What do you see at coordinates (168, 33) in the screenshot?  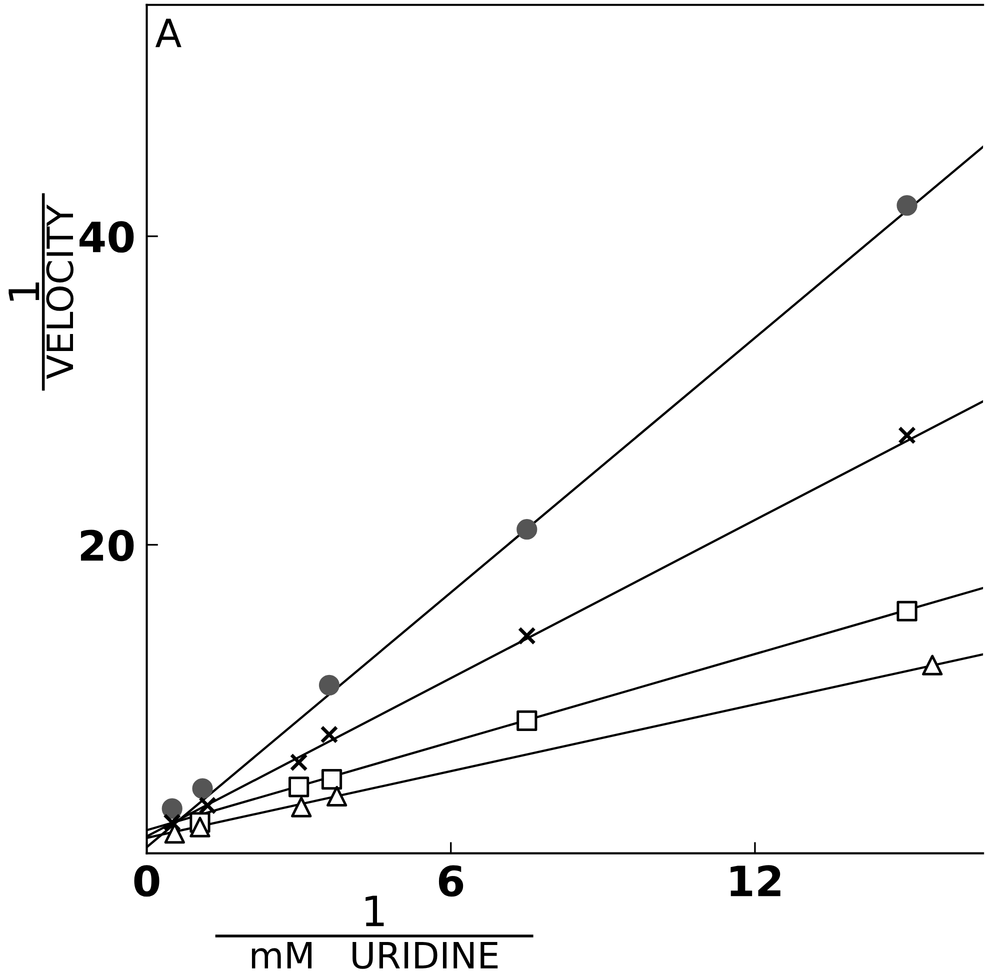 I see `annotation: A` at bounding box center [168, 33].